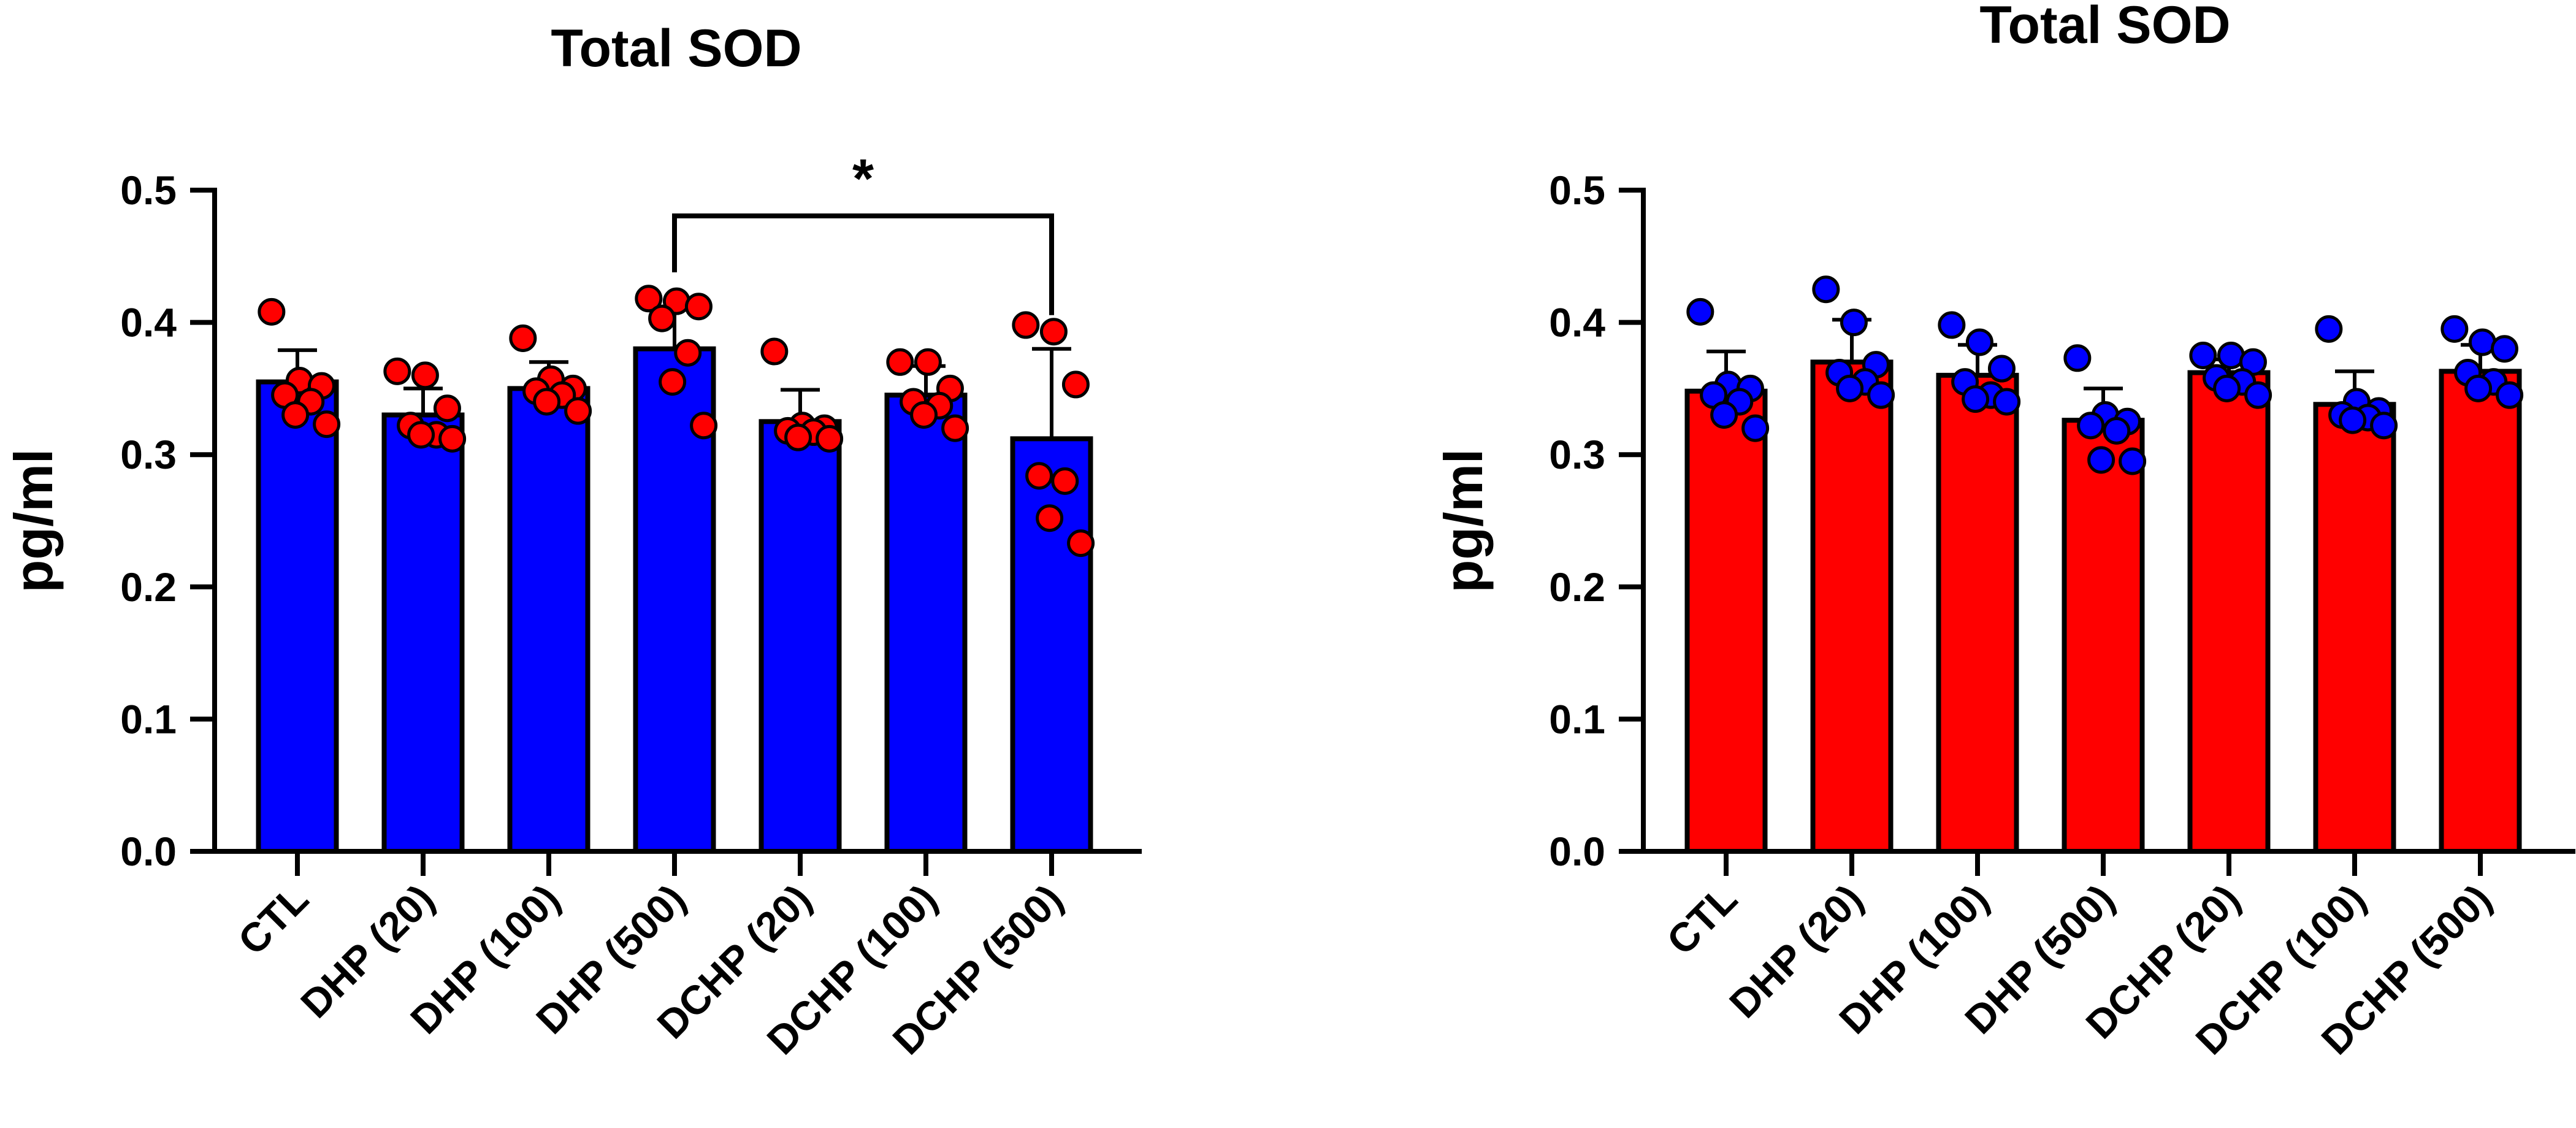 The height and width of the screenshot is (1128, 2576). What do you see at coordinates (863, 264) in the screenshot?
I see `significance-bracket` at bounding box center [863, 264].